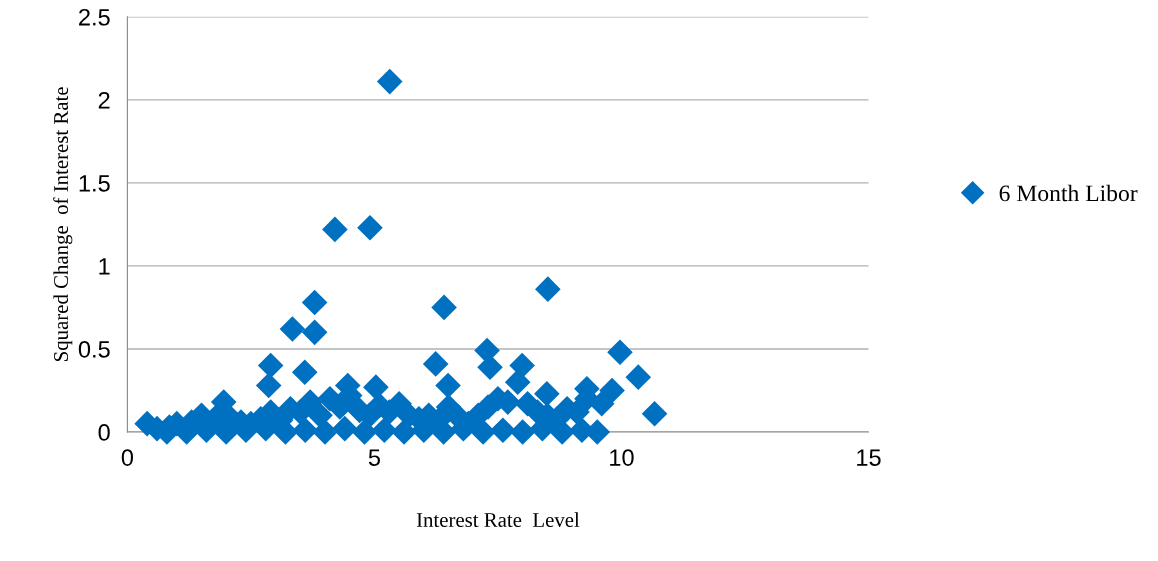 The height and width of the screenshot is (561, 1158). What do you see at coordinates (869, 457) in the screenshot?
I see `x-tick-label: 15` at bounding box center [869, 457].